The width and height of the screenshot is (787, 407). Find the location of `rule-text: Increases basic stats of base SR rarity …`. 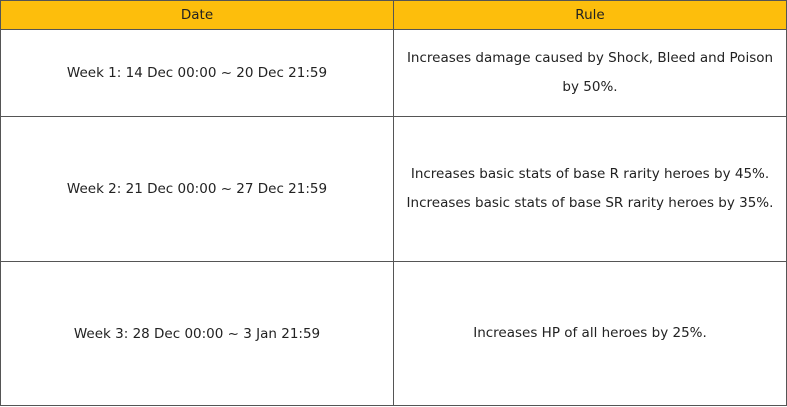

rule-text: Increases basic stats of base SR rarity … is located at coordinates (590, 203).